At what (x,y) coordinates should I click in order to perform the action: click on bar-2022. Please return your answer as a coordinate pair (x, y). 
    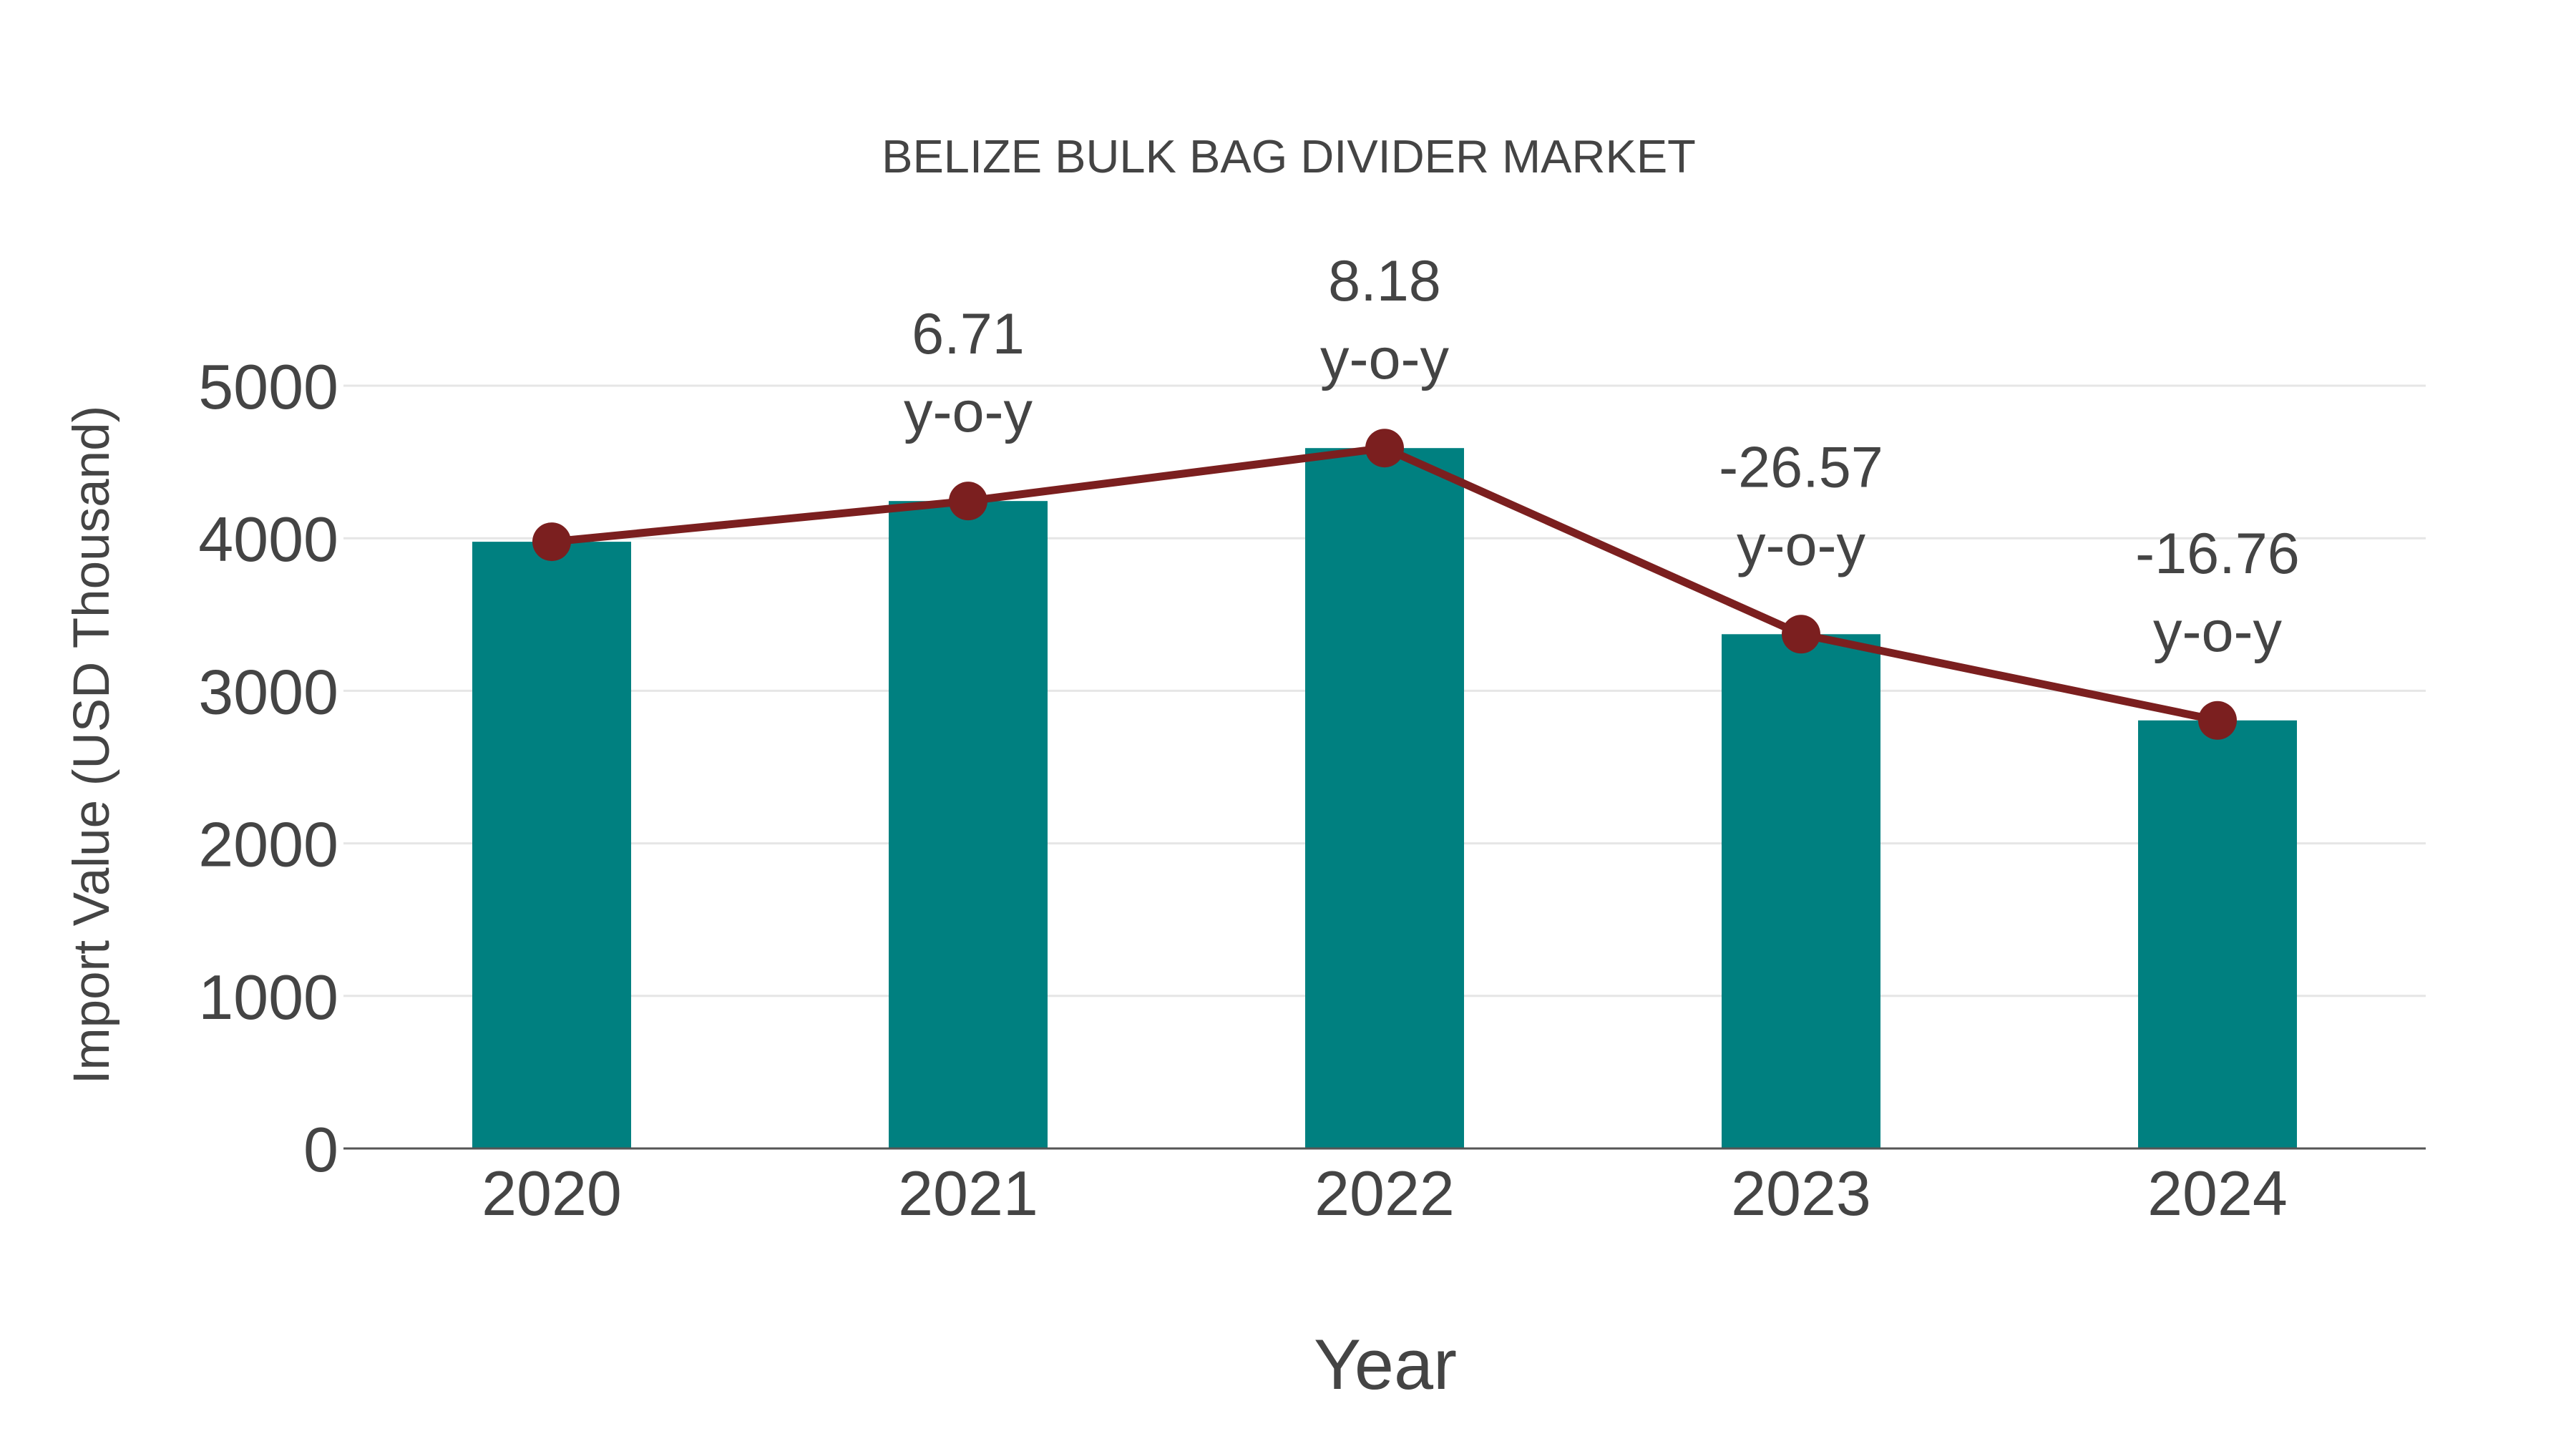
    Looking at the image, I should click on (1384, 798).